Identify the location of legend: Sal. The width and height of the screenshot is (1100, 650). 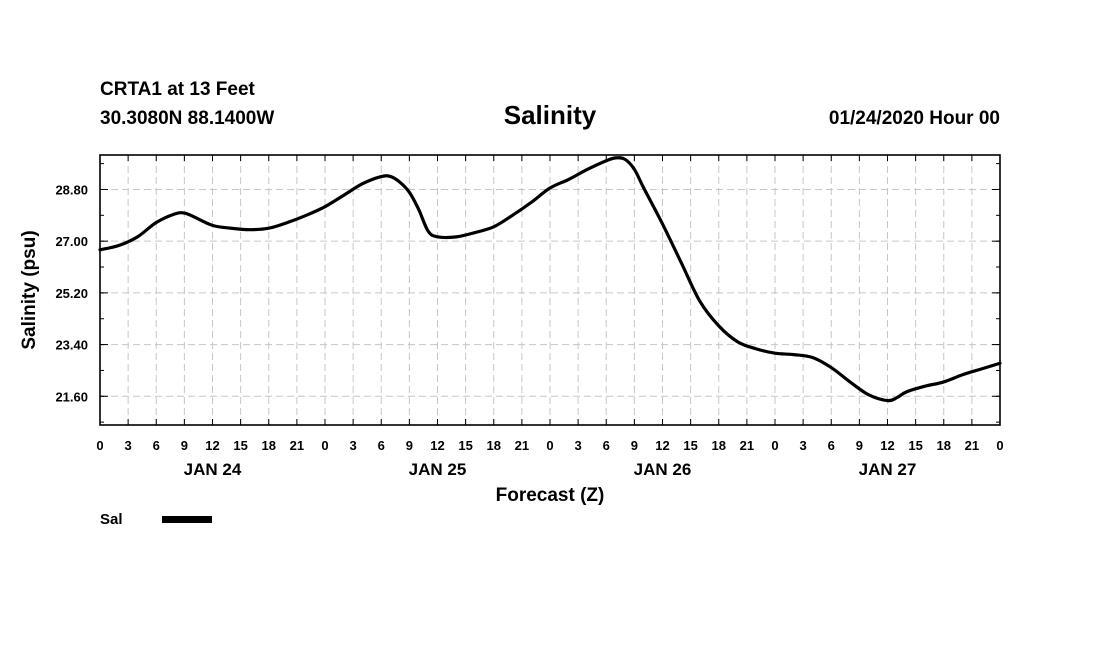
(156, 519).